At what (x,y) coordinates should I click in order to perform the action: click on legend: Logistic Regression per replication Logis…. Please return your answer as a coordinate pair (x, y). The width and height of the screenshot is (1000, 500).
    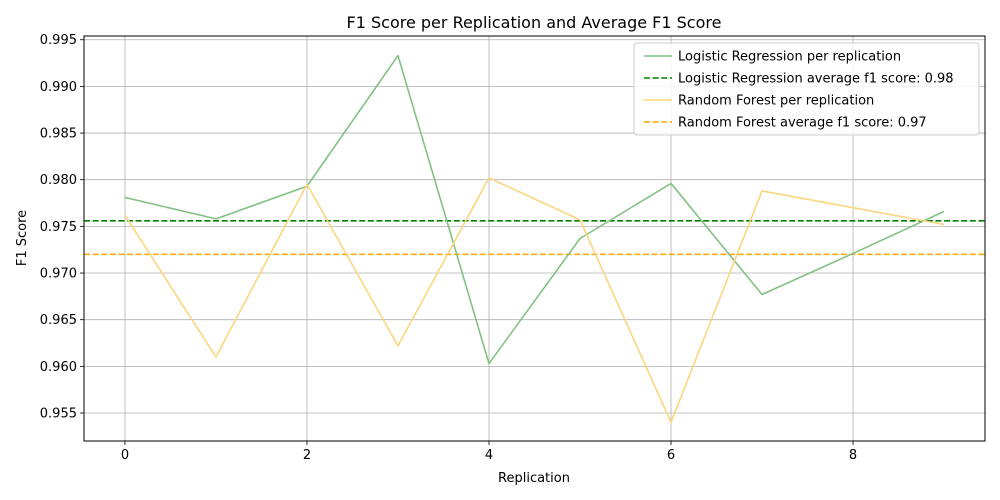
    Looking at the image, I should click on (806, 89).